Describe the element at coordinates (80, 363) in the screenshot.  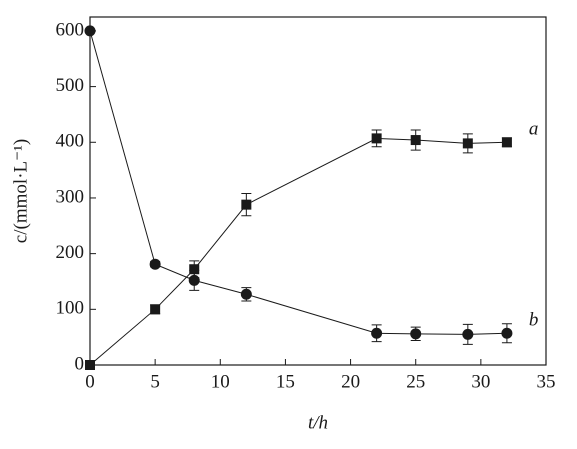
I see `y-tick-label: 0` at that location.